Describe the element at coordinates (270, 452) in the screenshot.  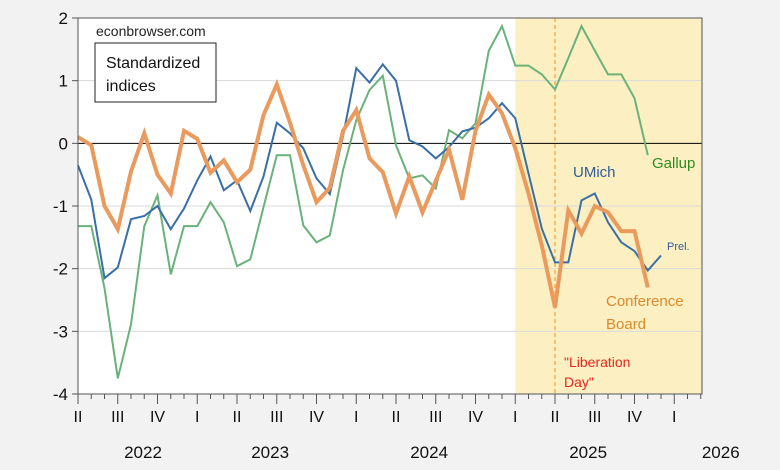
I see `x-year-label: 2023` at that location.